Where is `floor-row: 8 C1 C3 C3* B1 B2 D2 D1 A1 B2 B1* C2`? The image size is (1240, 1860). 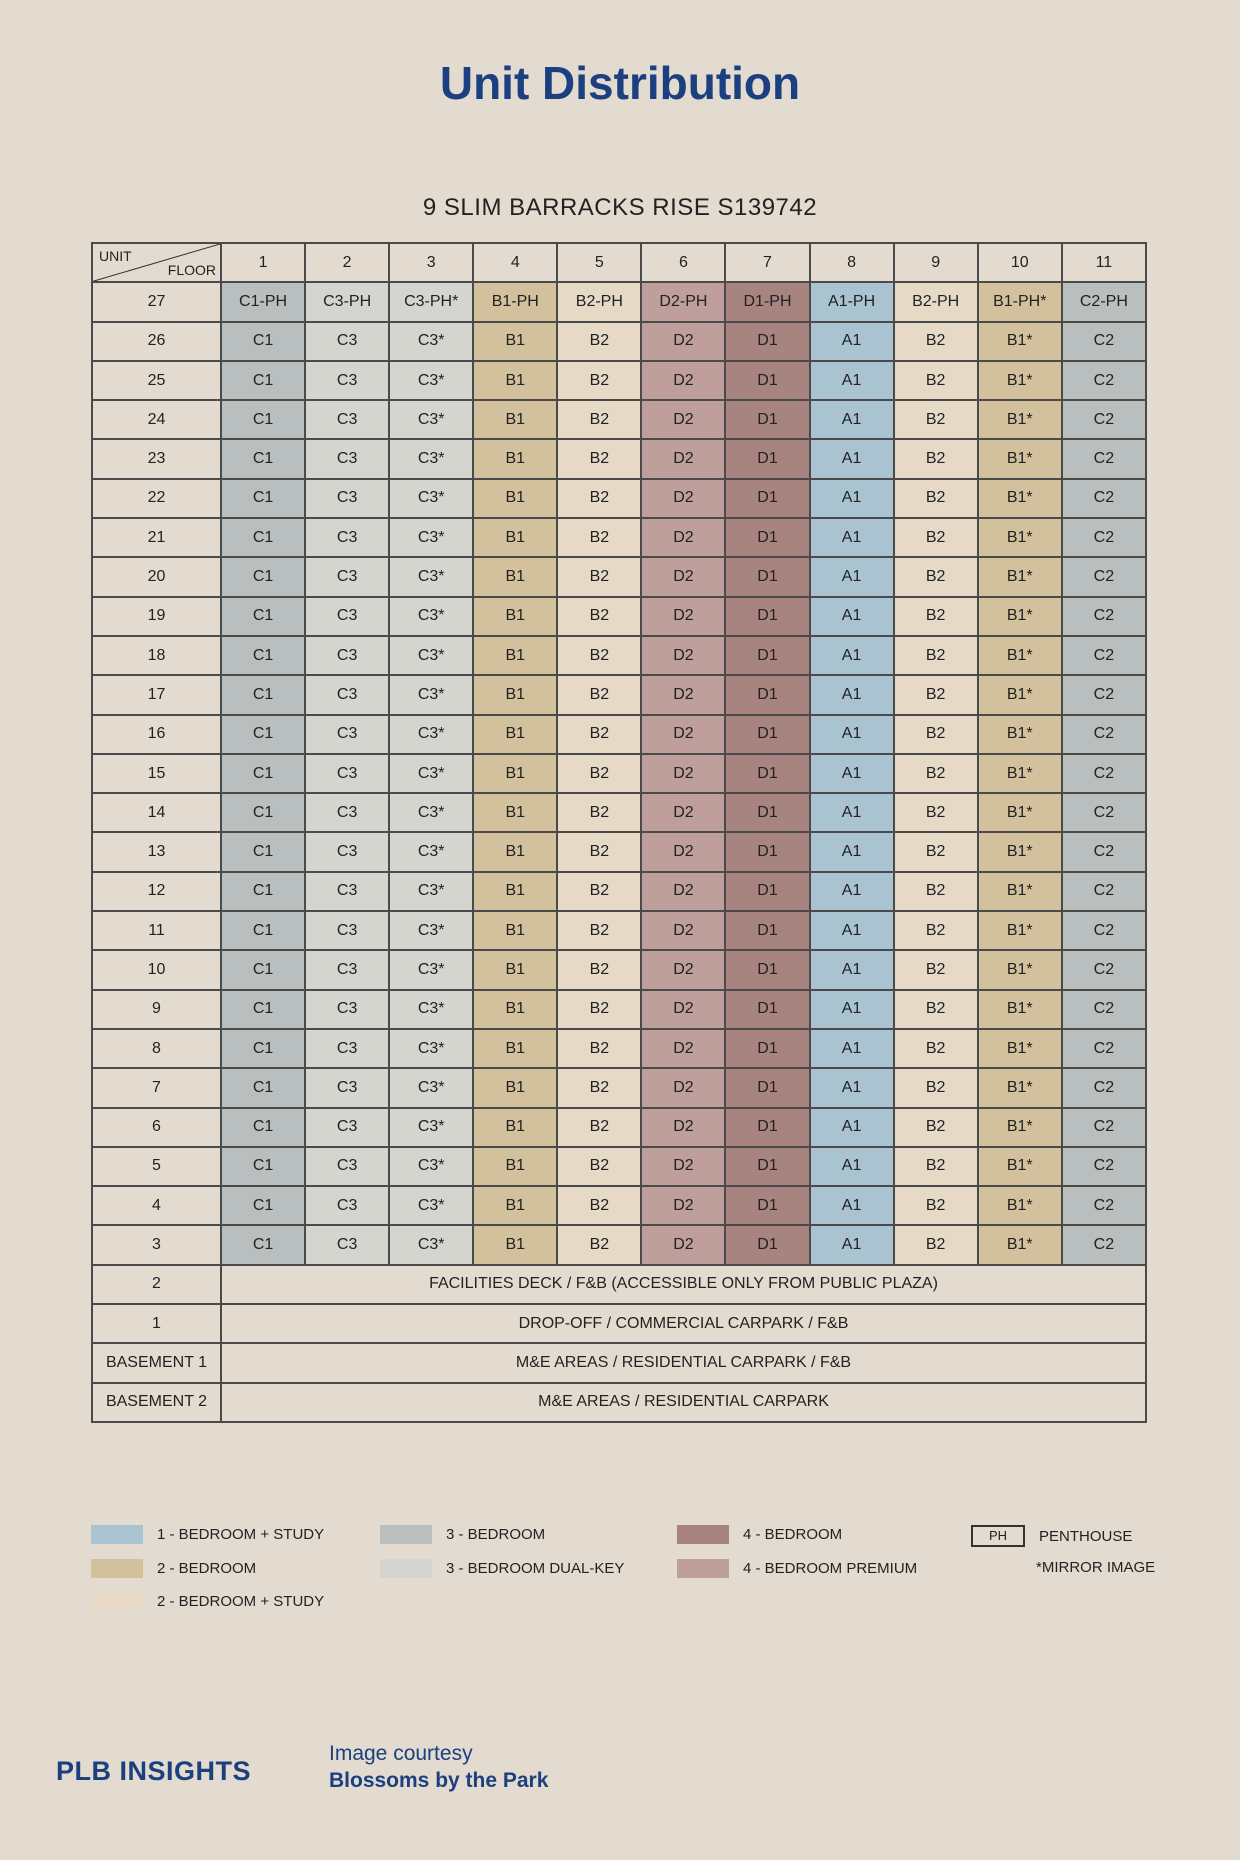
floor-row: 8 C1 C3 C3* B1 B2 D2 D1 A1 B2 B1* C2 is located at coordinates (619, 1048).